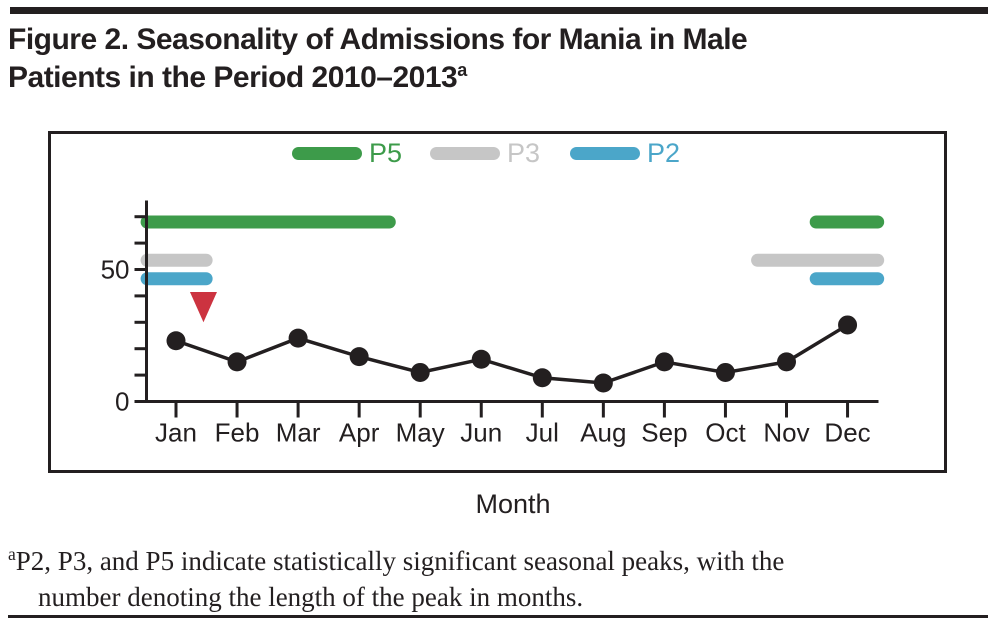 This screenshot has width=996, height=626. I want to click on x-tick-label: Aug, so click(603, 433).